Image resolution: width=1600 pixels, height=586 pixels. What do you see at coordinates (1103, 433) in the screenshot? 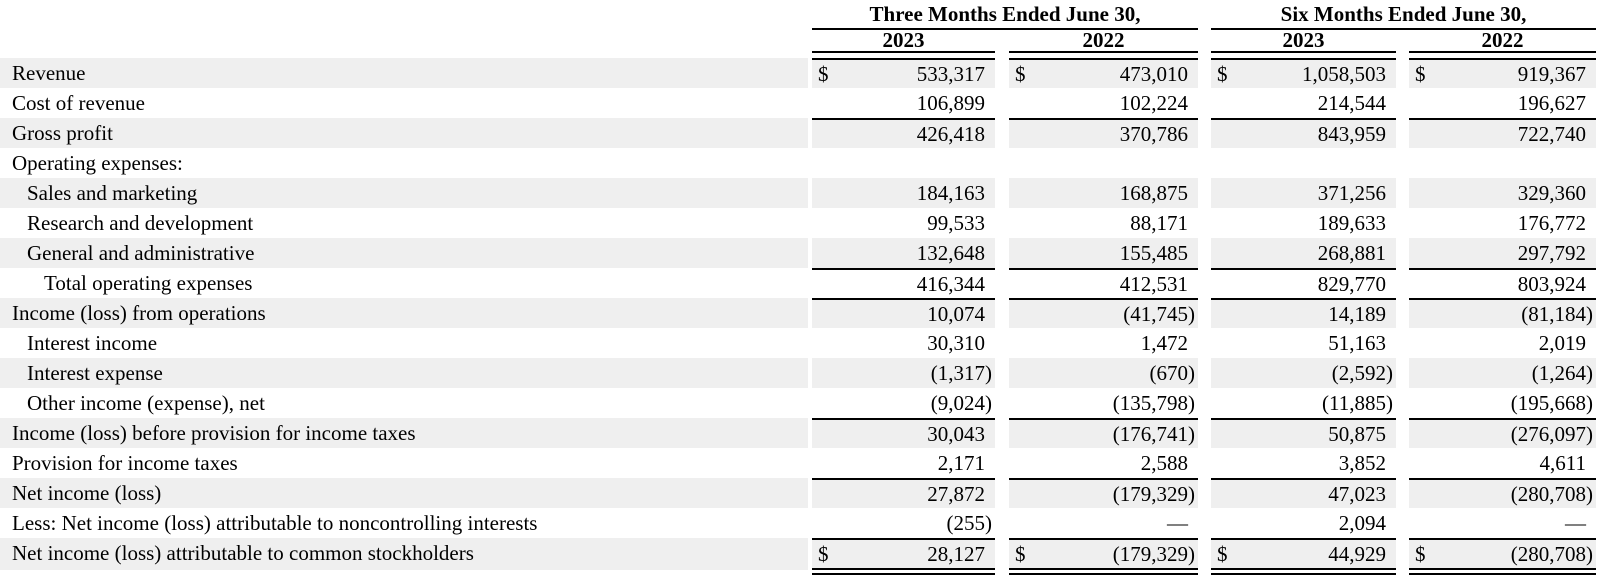
I see `value-cell: (176,741)` at bounding box center [1103, 433].